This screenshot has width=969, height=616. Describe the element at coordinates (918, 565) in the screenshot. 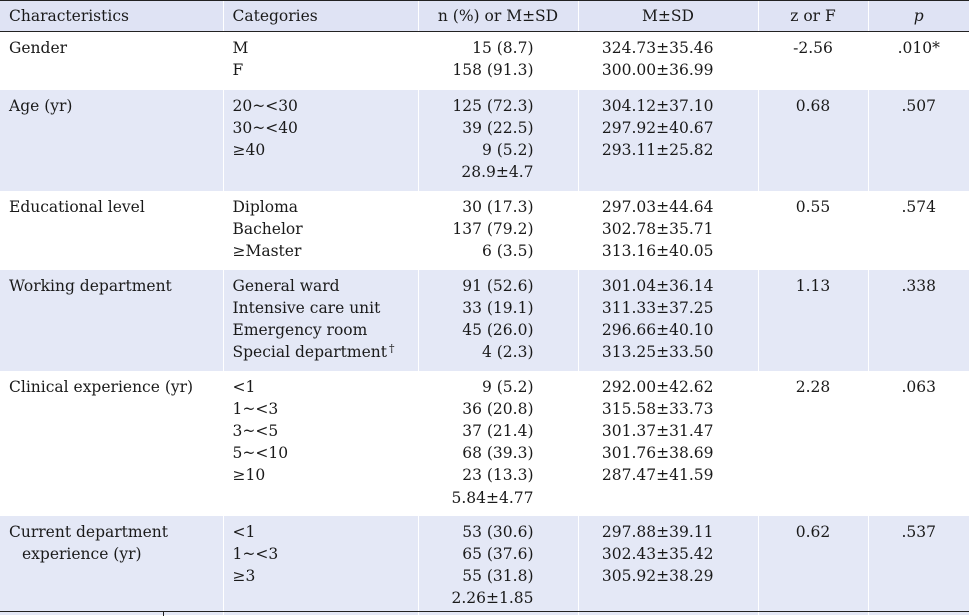

I see `p-value-cell: .537` at that location.